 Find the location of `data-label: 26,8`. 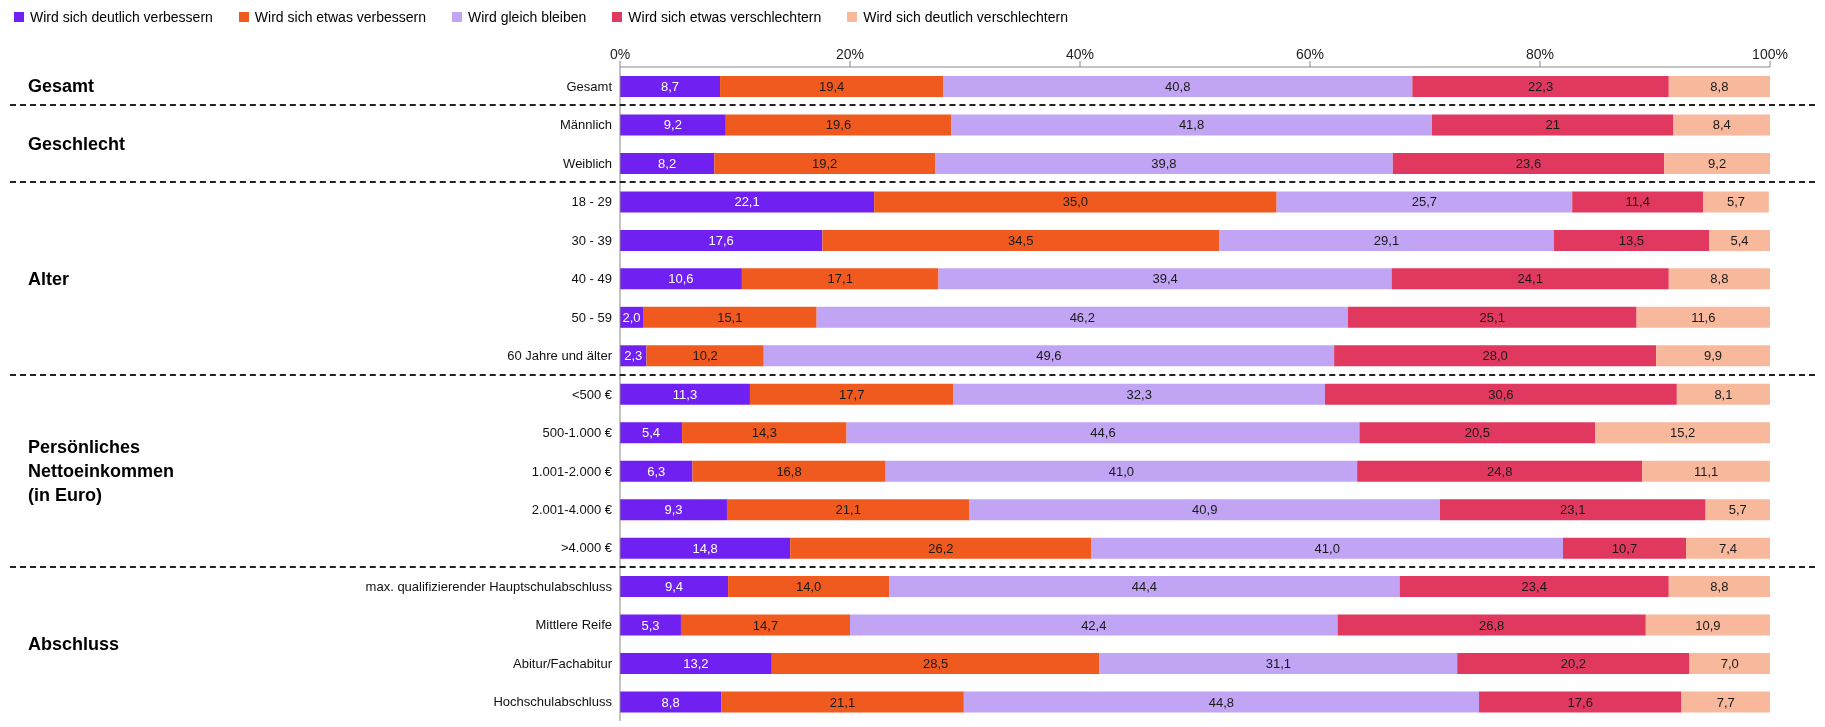

data-label: 26,8 is located at coordinates (1492, 625).